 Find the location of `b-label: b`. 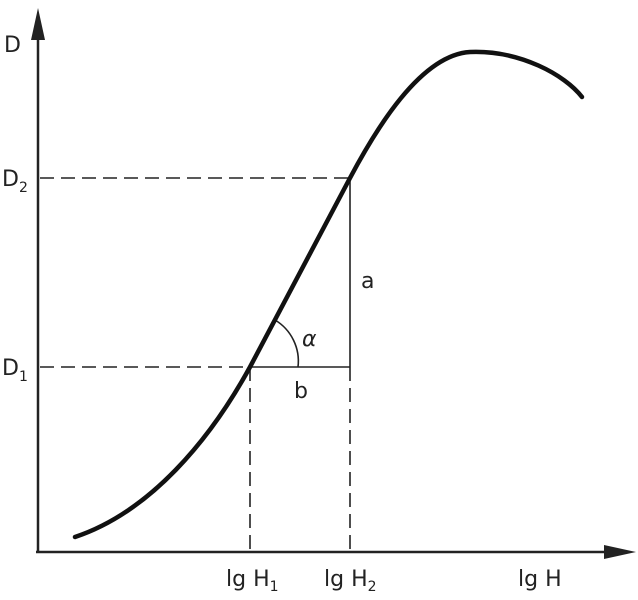

b-label: b is located at coordinates (301, 391).